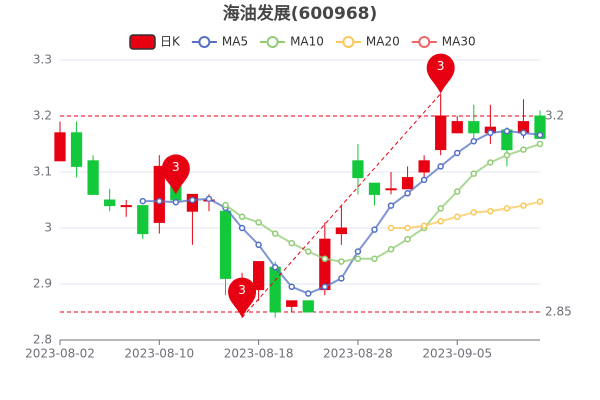 The width and height of the screenshot is (600, 400). I want to click on legend-label: MA20, so click(383, 42).